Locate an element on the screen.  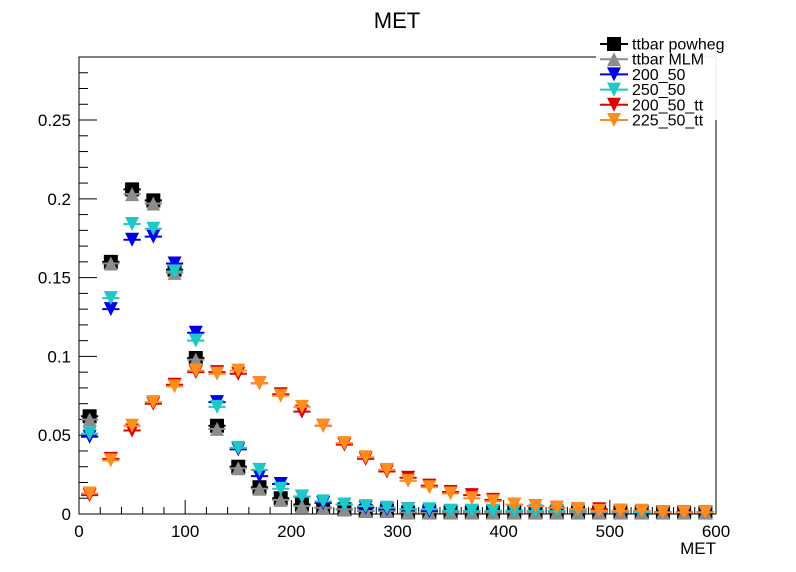
x-tick-label: 600 is located at coordinates (716, 531).